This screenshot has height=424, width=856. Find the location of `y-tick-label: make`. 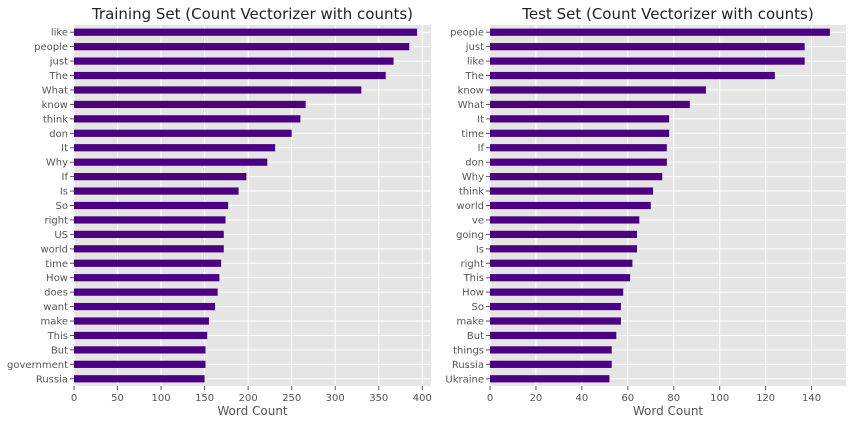

y-tick-label: make is located at coordinates (470, 322).